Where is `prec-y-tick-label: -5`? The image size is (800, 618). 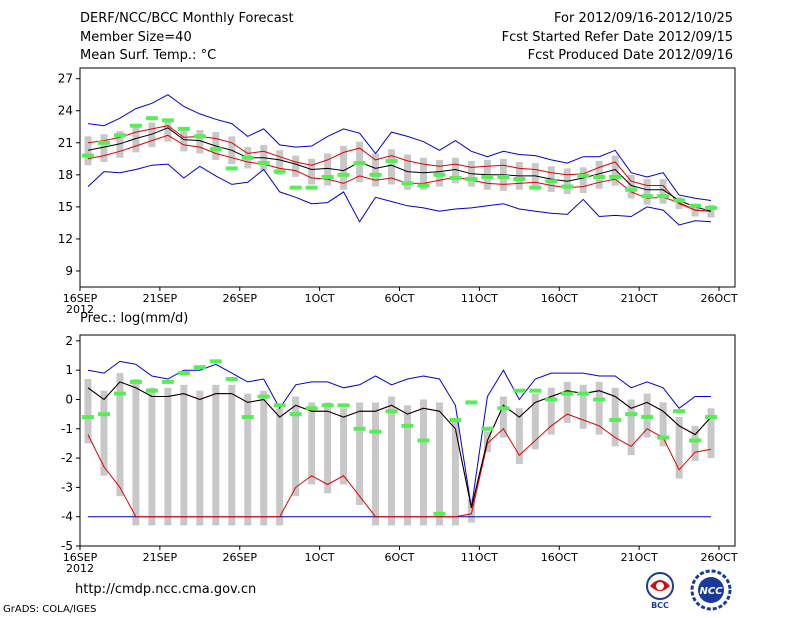 prec-y-tick-label: -5 is located at coordinates (67, 546).